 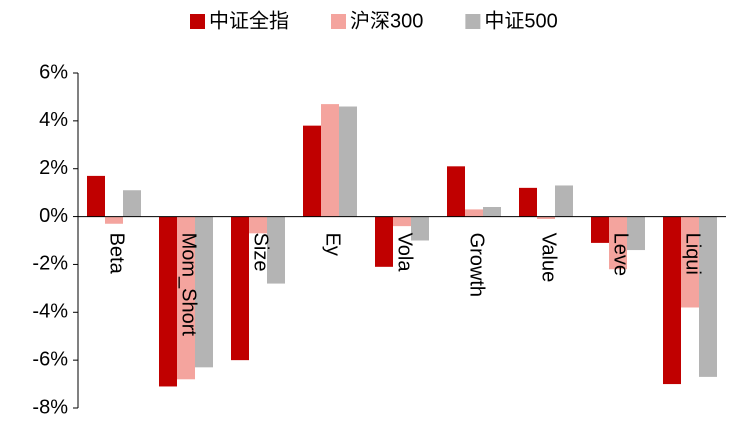 I want to click on y-tick-label: -4%, so click(x=50, y=312).